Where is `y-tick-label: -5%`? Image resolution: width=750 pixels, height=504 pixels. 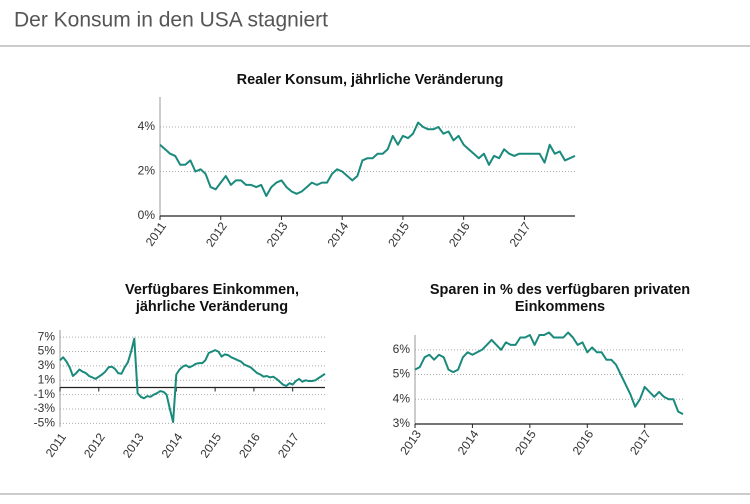 y-tick-label: -5% is located at coordinates (45, 423).